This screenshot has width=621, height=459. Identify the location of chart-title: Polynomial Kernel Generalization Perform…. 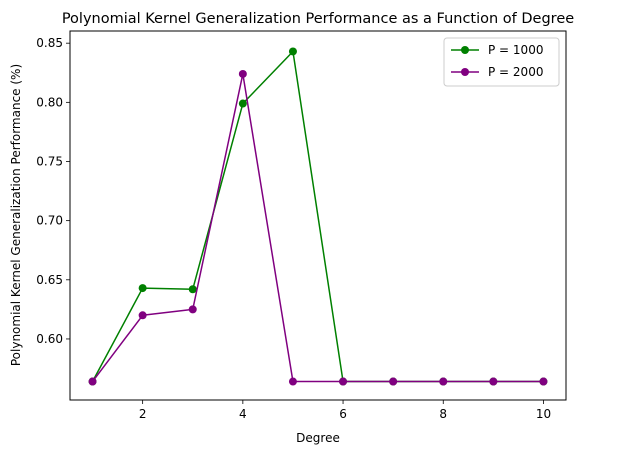
(318, 19).